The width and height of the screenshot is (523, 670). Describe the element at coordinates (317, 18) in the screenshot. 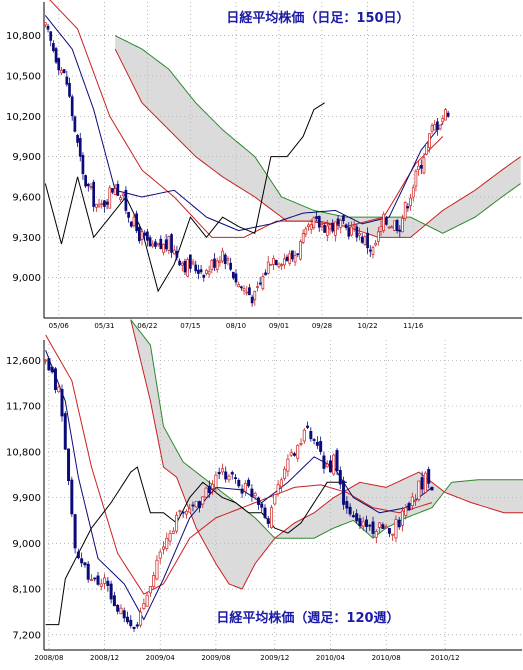

I see `daily-chart-title: 日経平均株価（日足：150日）` at that location.